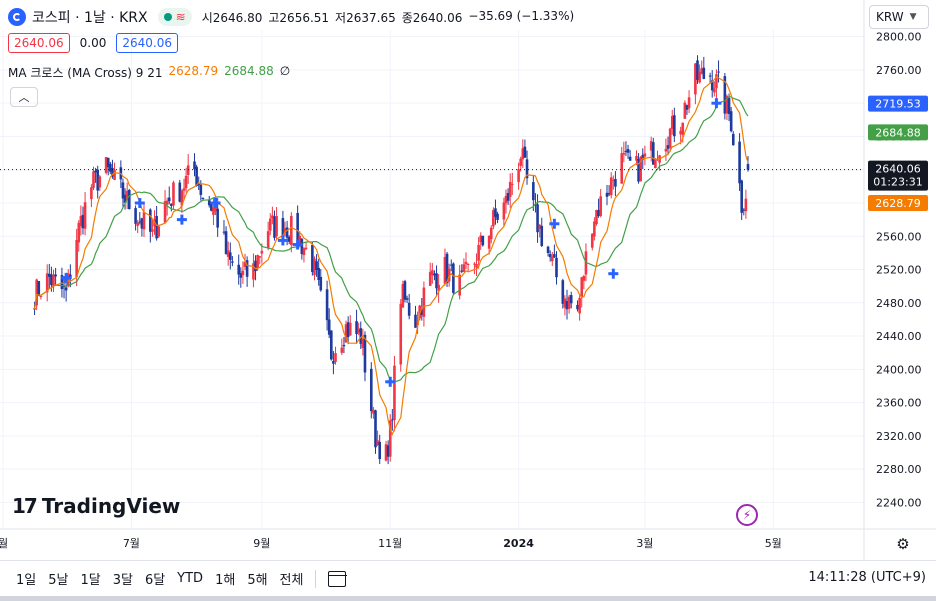  What do you see at coordinates (96, 506) in the screenshot?
I see `tradingview-logo: 17 TradingView` at bounding box center [96, 506].